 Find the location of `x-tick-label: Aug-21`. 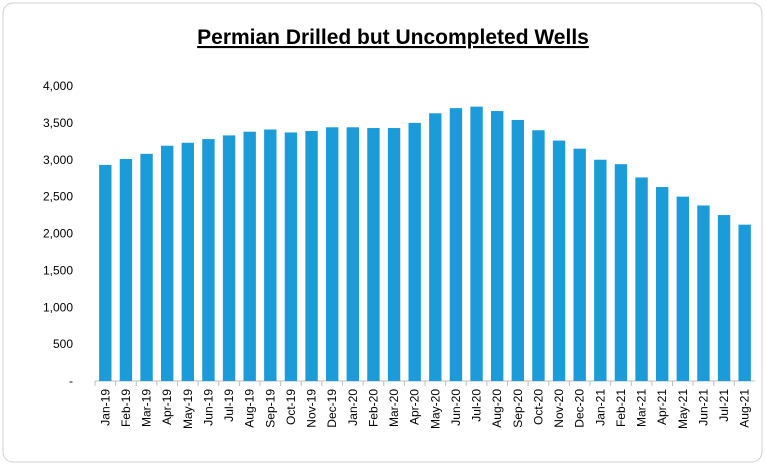

x-tick-label: Aug-21 is located at coordinates (745, 408).